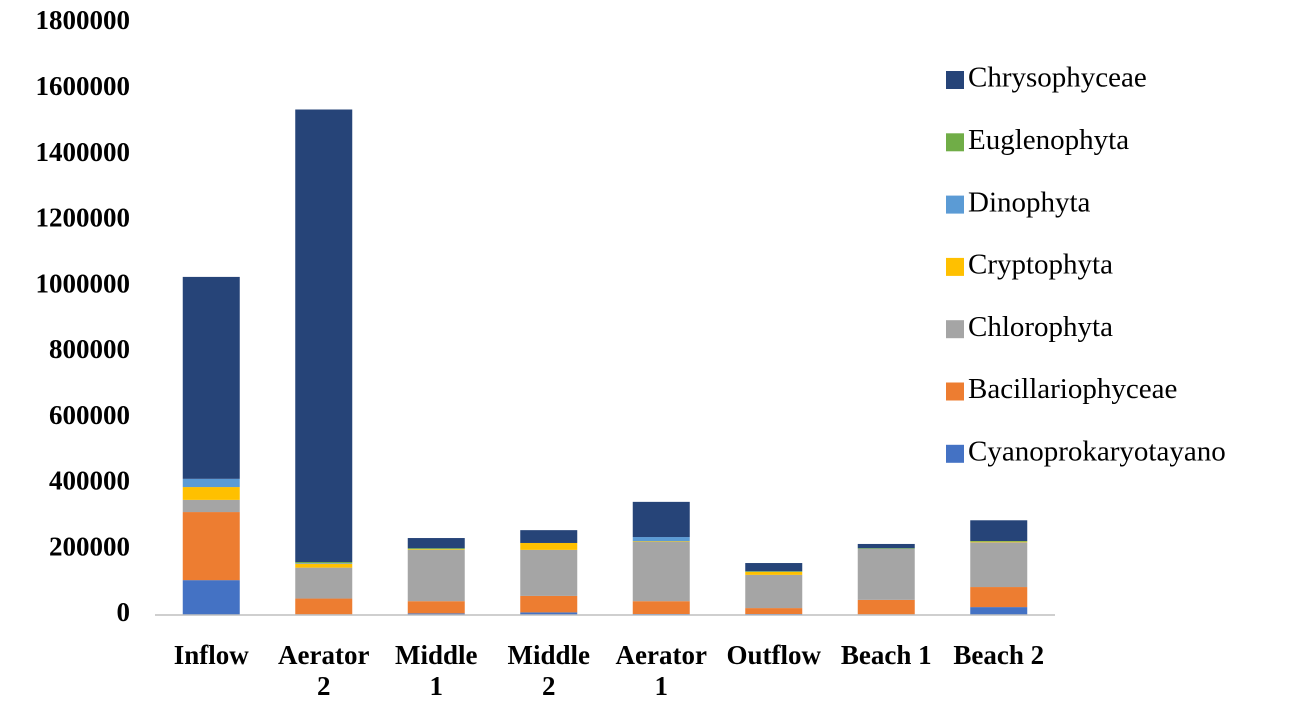  I want to click on x-tick-label: Inflow, so click(211, 655).